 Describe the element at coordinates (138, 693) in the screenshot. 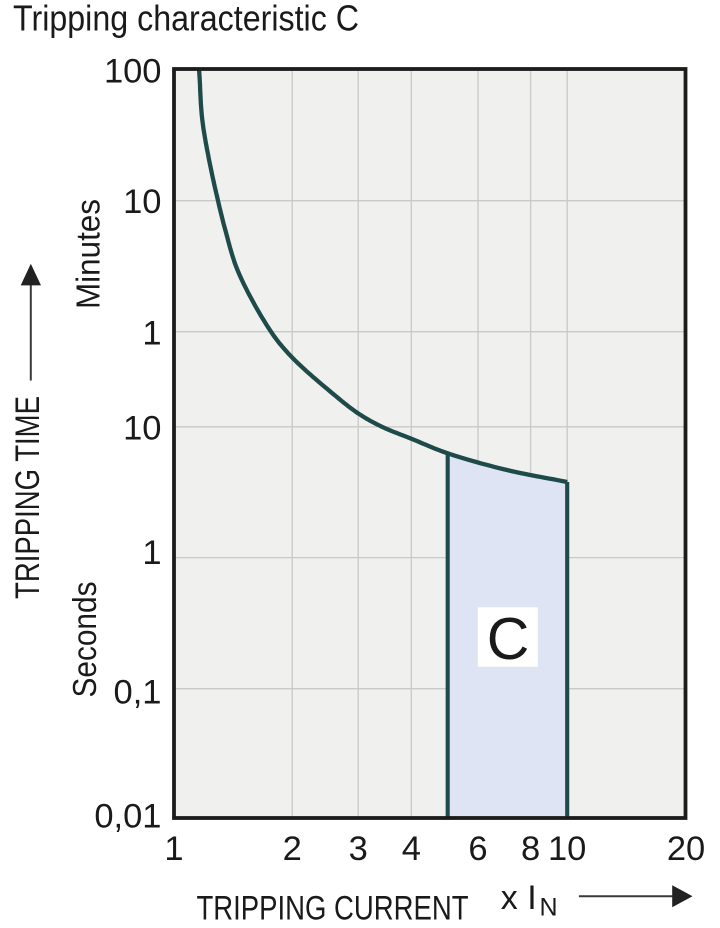

I see `svg-text: 0,1` at that location.